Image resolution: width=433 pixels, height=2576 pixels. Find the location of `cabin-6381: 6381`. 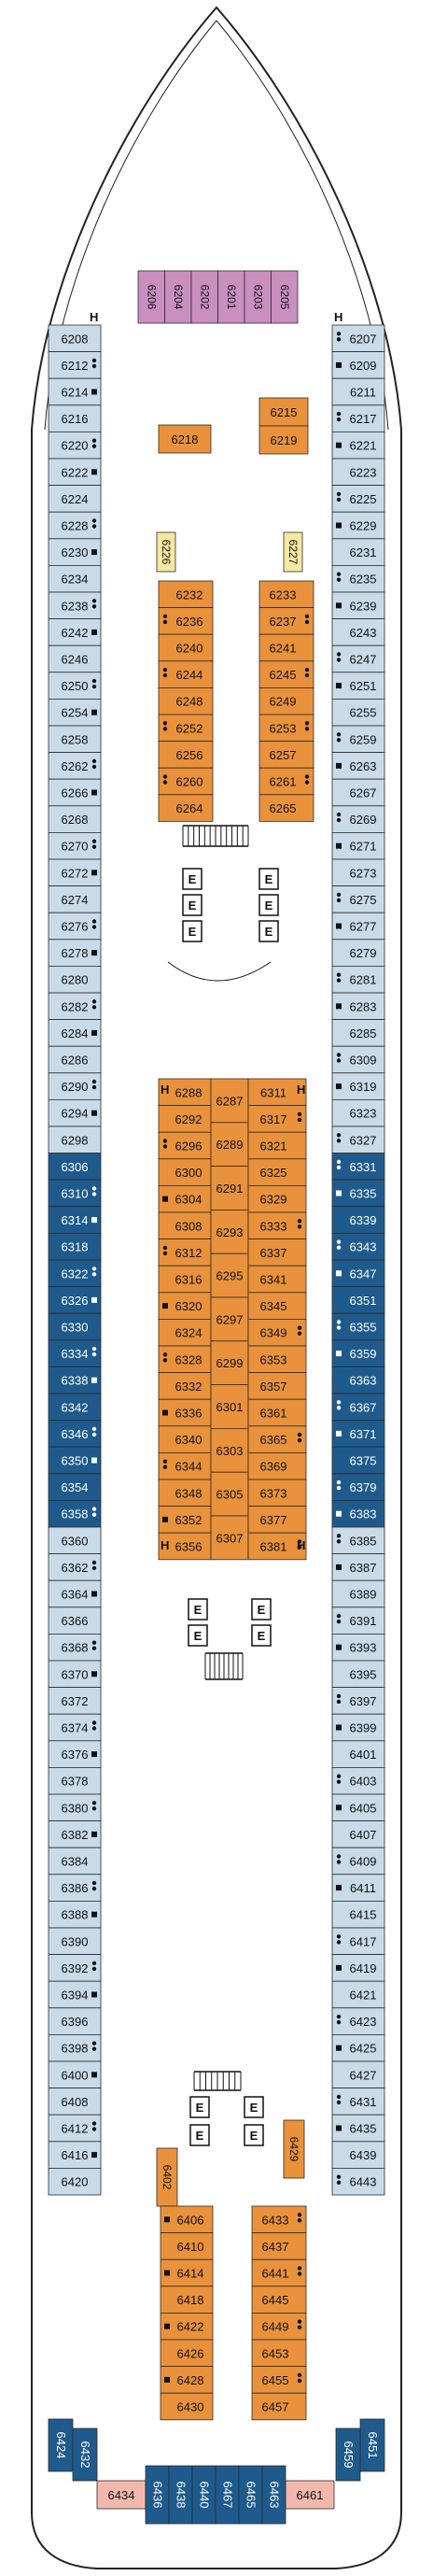

cabin-6381: 6381 is located at coordinates (277, 1546).